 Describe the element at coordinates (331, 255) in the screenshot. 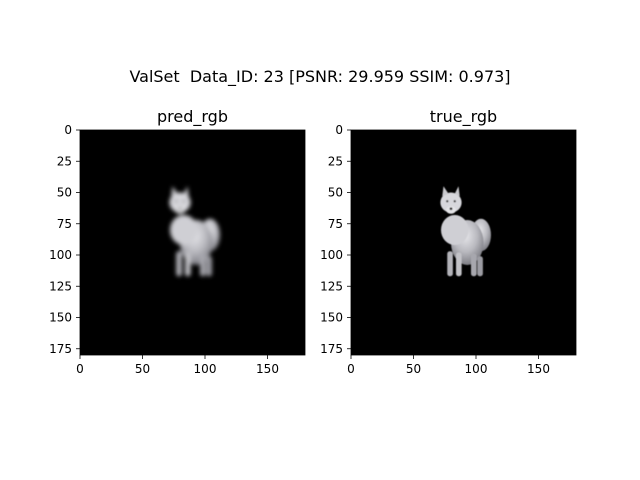

I see `y-tick-label-true: 100` at that location.